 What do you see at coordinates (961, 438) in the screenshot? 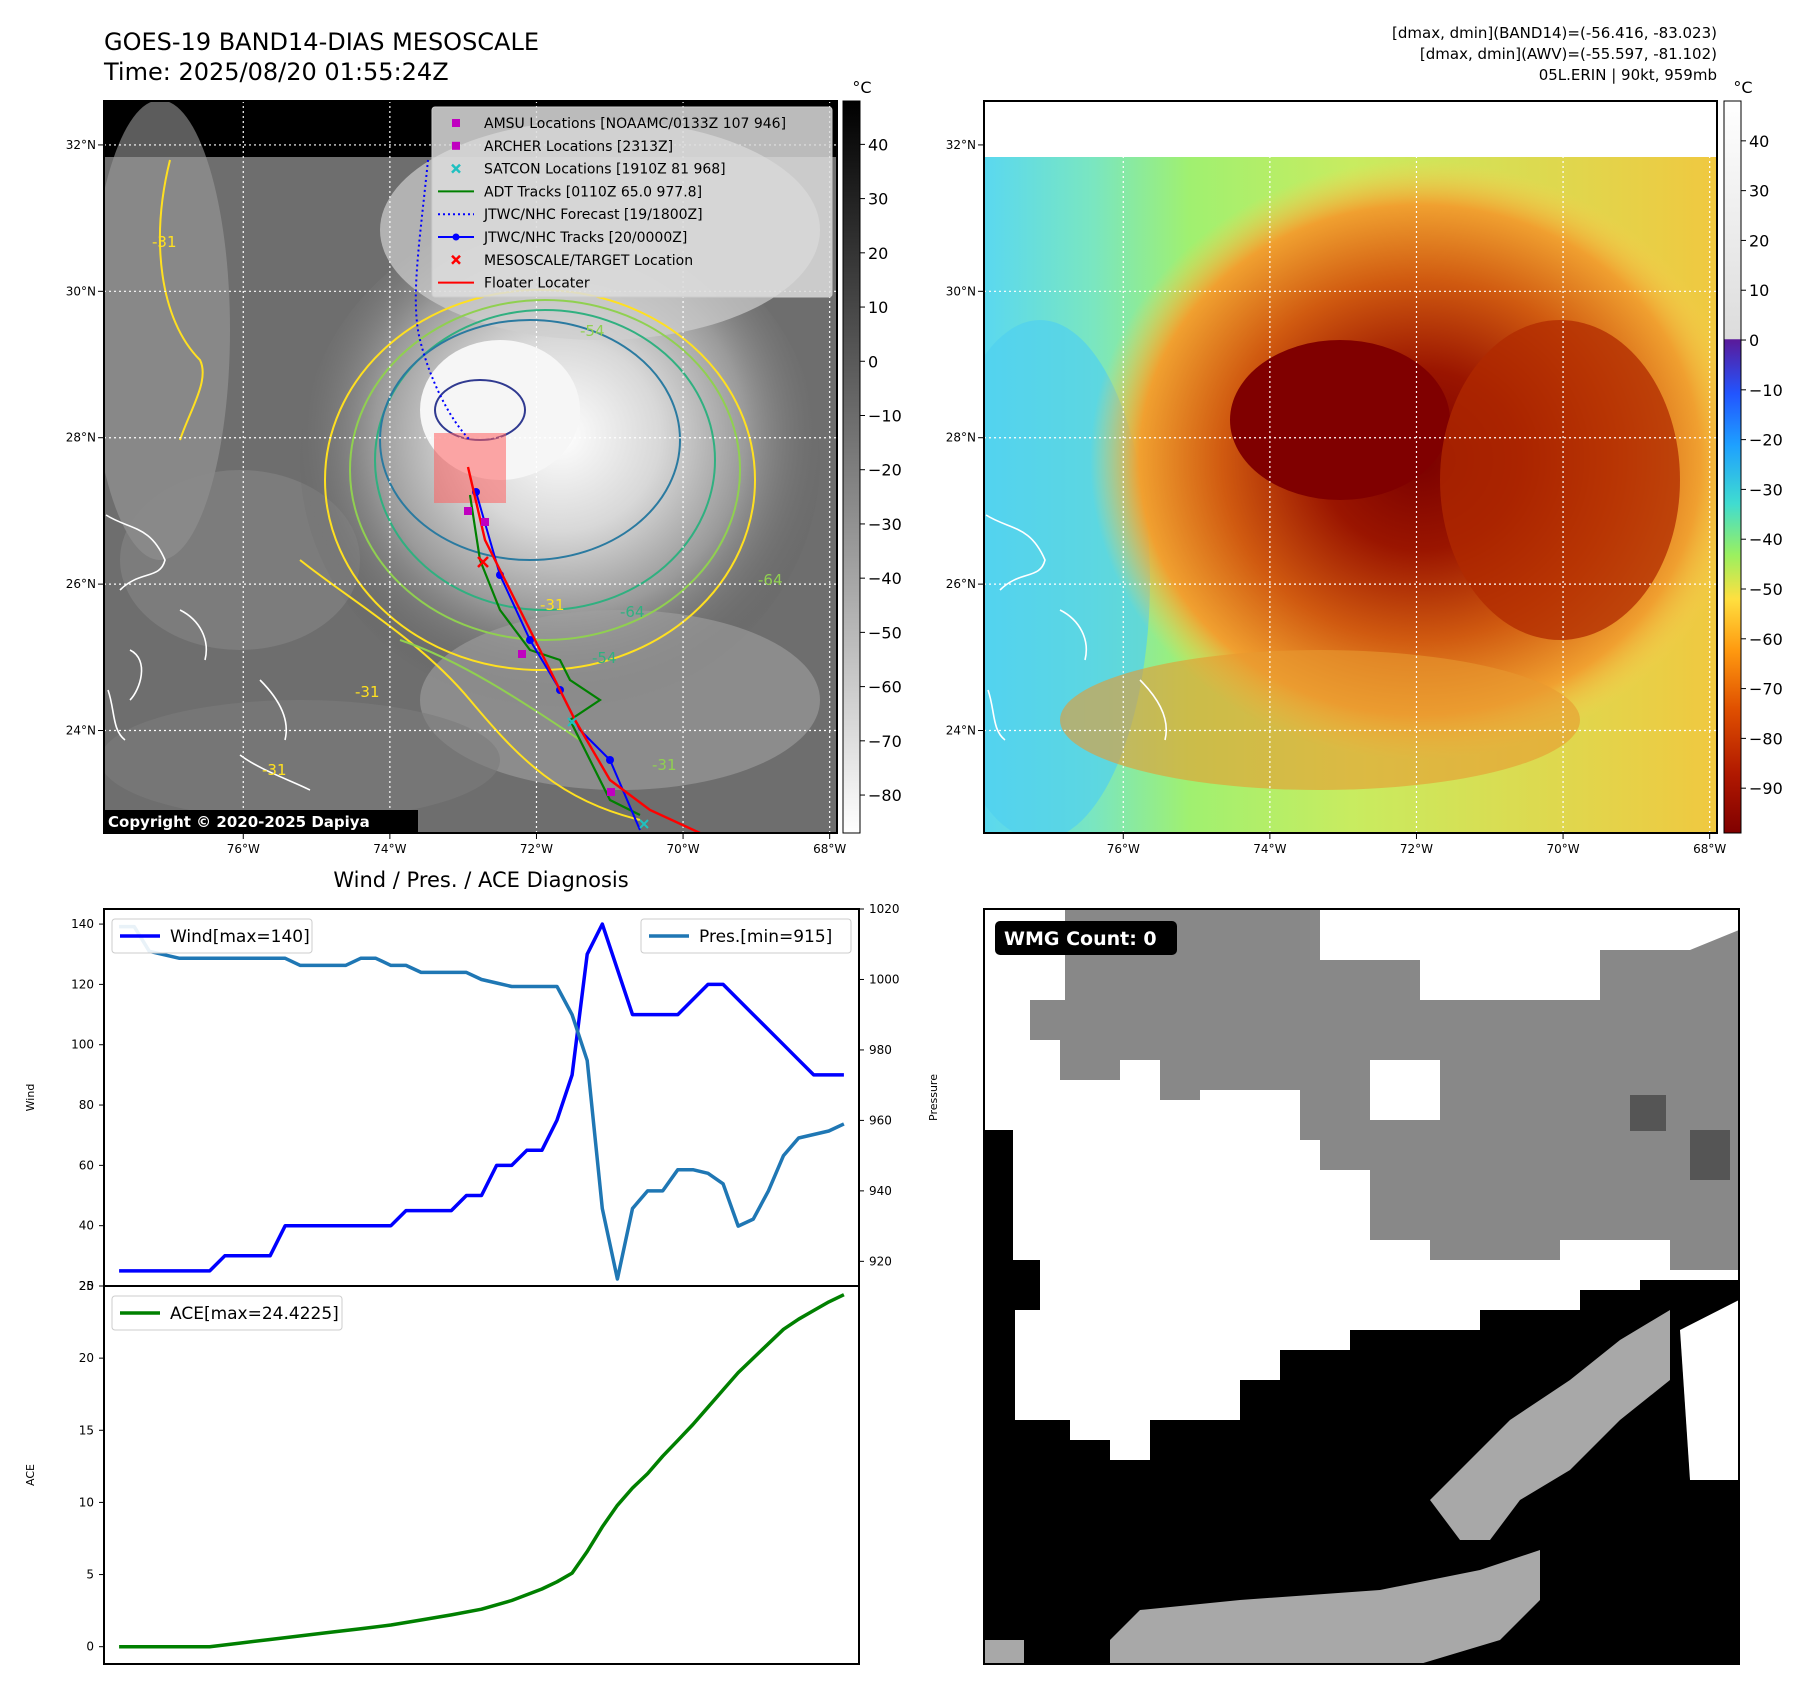
I see `awv-lat-label: 28°N` at bounding box center [961, 438].